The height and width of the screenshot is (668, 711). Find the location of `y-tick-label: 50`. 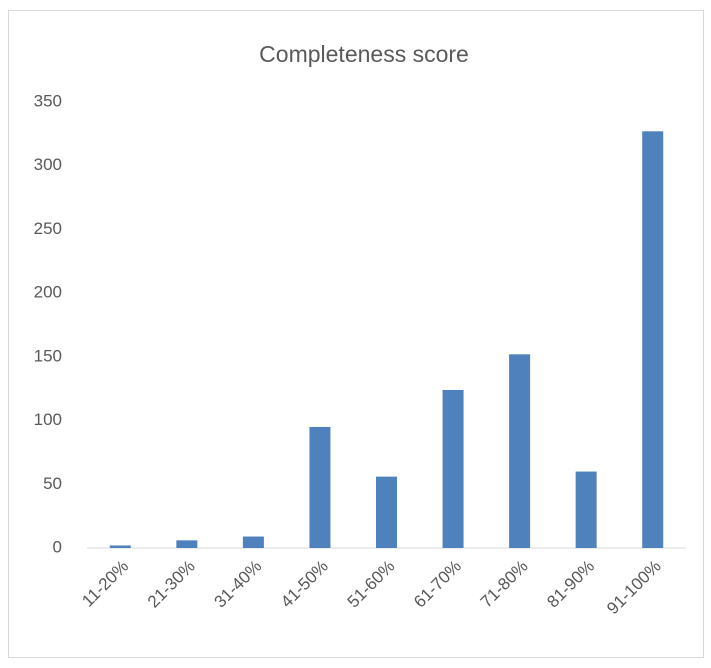

y-tick-label: 50 is located at coordinates (52, 483).